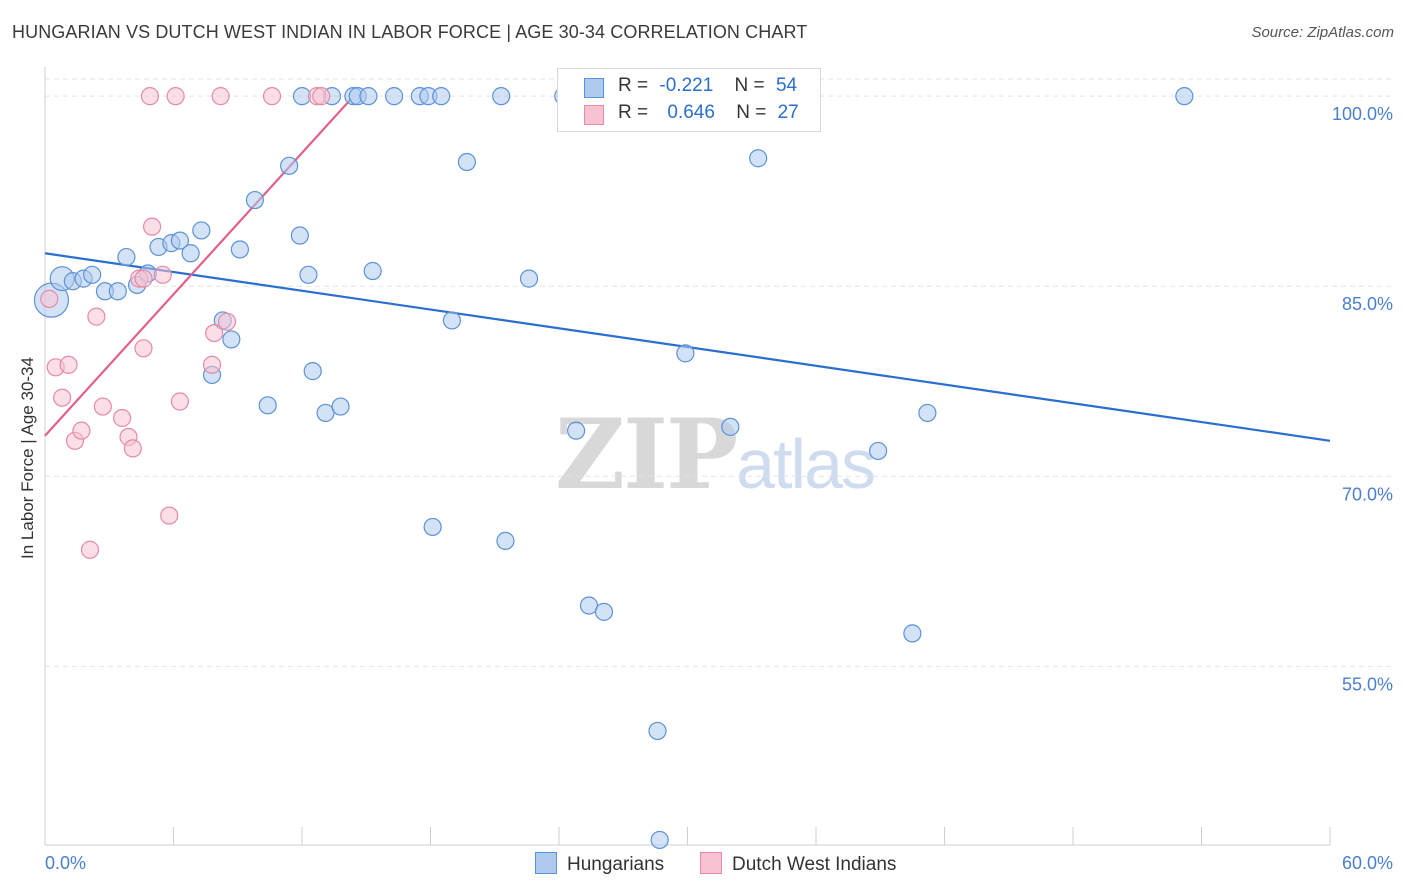 This screenshot has width=1406, height=892. I want to click on source-credit: Source: ZipAtlas.com, so click(1322, 32).